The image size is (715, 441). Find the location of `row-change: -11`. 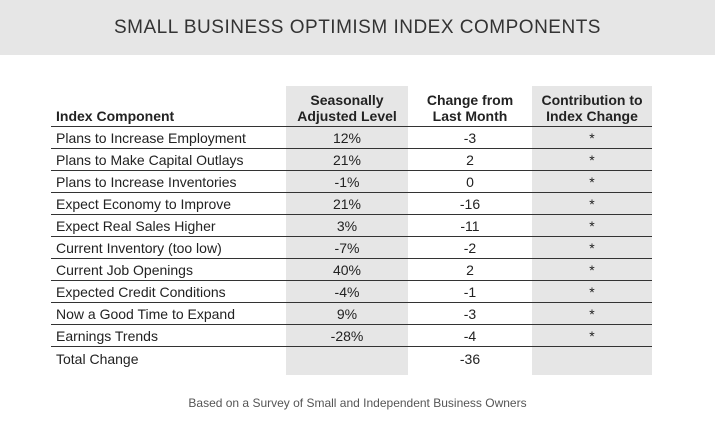

row-change: -11 is located at coordinates (470, 225).